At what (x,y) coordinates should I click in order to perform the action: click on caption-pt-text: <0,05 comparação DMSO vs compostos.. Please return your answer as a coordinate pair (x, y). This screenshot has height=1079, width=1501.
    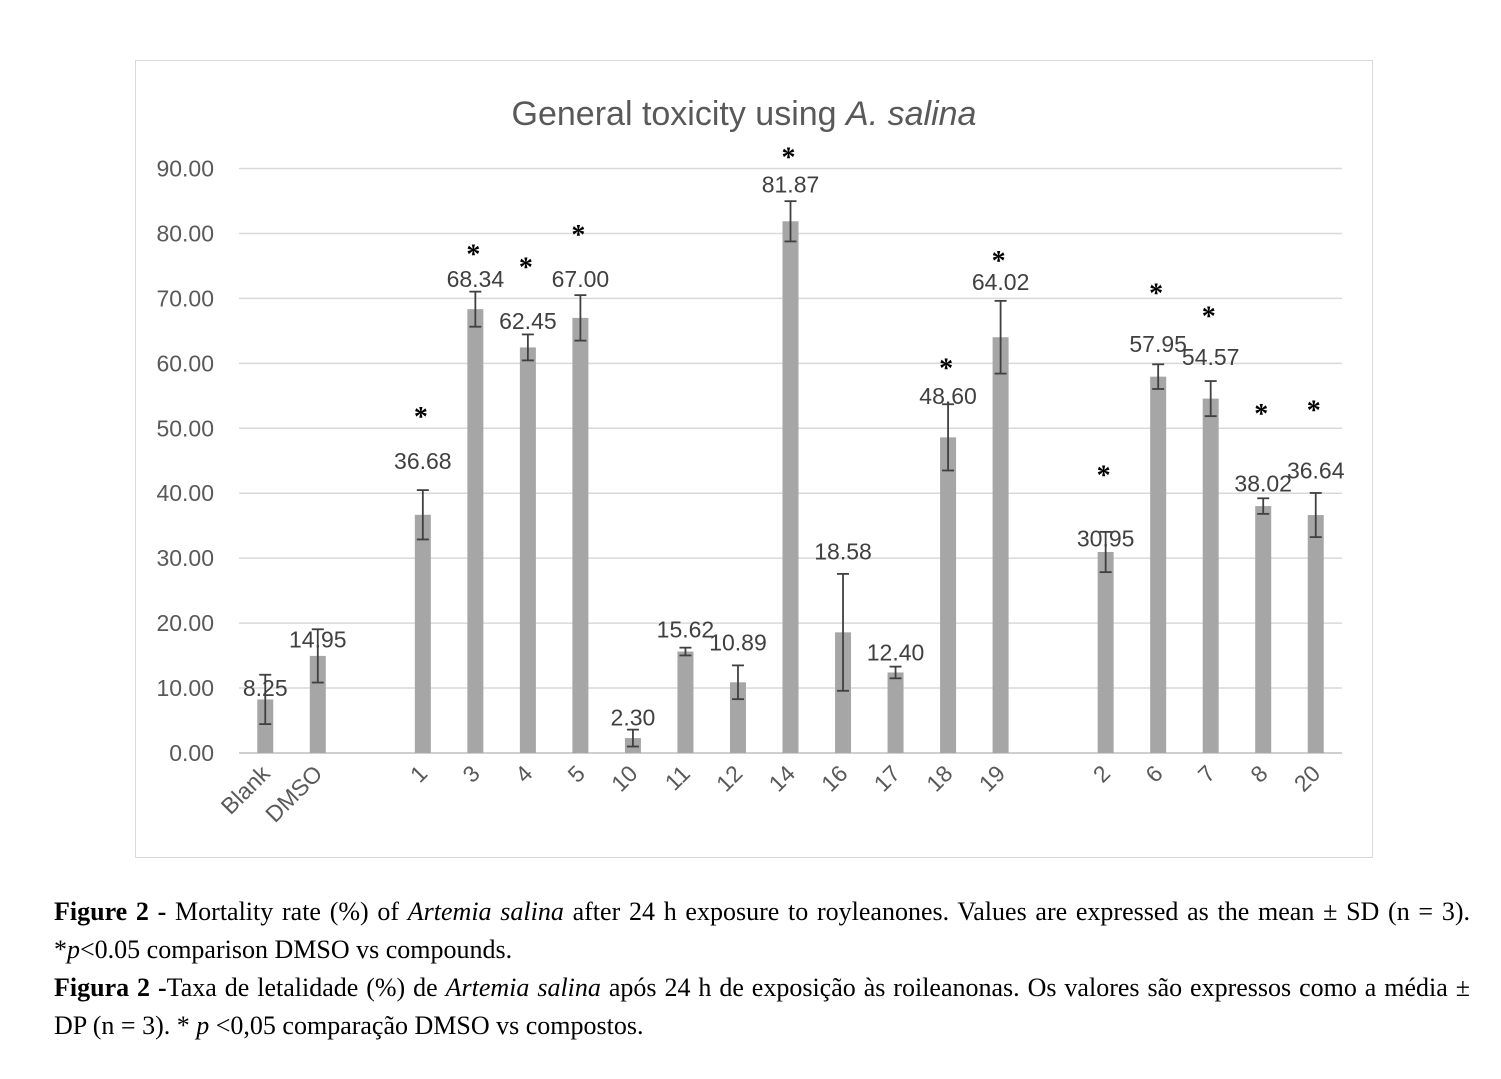
    Looking at the image, I should click on (426, 1025).